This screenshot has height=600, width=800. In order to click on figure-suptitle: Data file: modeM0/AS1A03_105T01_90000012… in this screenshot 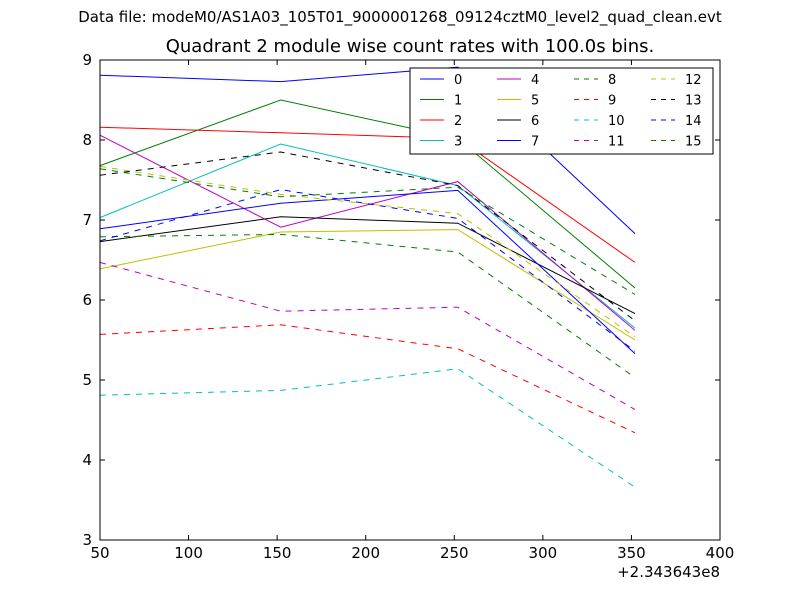, I will do `click(400, 17)`.